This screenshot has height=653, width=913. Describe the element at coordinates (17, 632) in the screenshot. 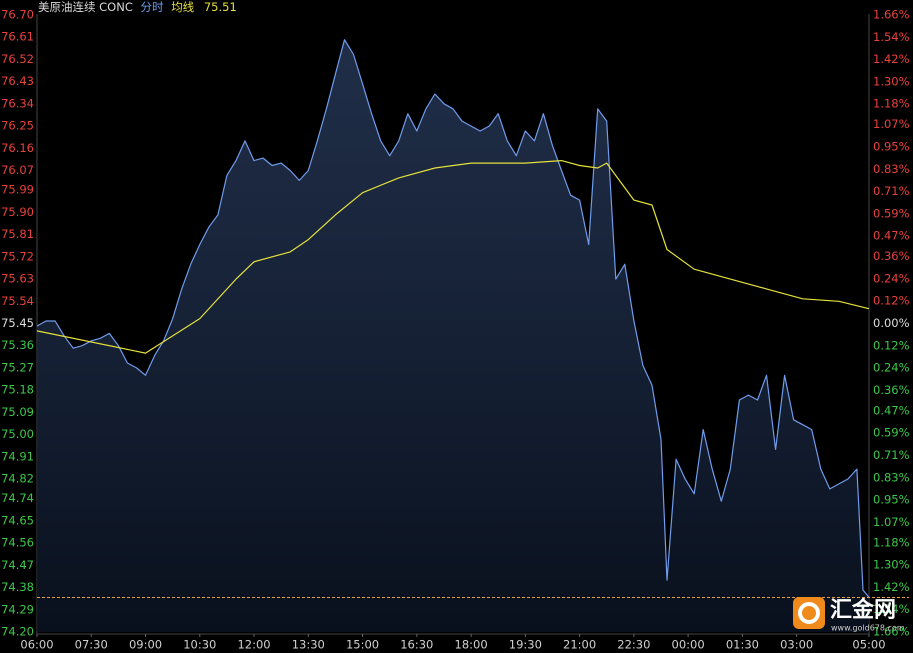

I see `y-tick-label: 74.20` at that location.